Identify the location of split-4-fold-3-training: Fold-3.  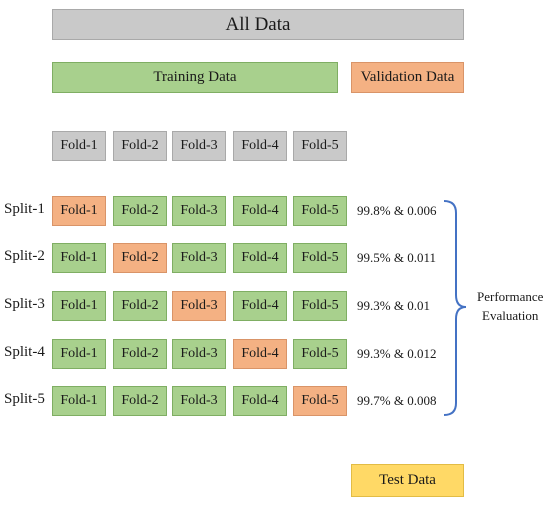
(199, 354).